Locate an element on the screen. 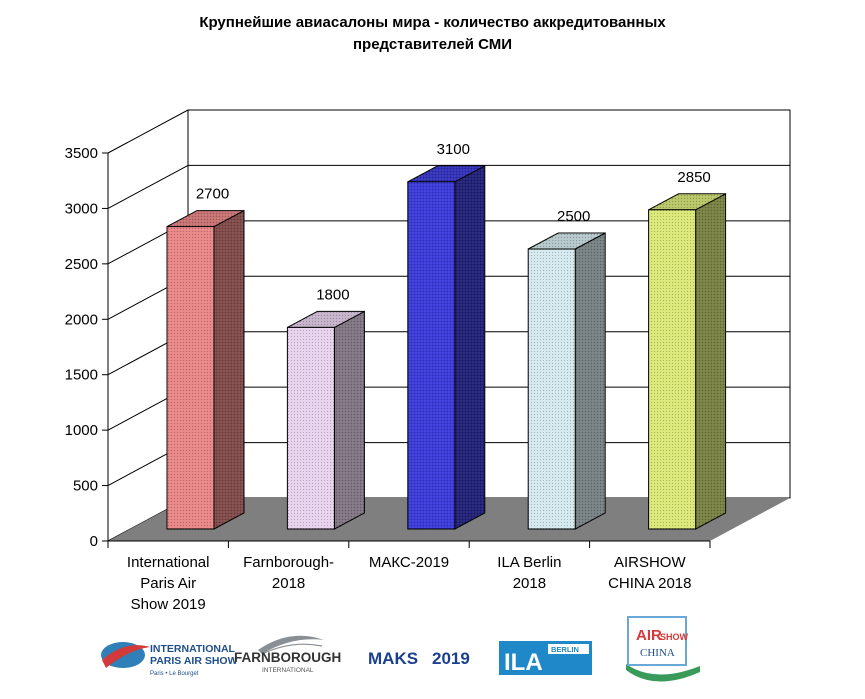  category-label: ILA Berlin is located at coordinates (529, 562).